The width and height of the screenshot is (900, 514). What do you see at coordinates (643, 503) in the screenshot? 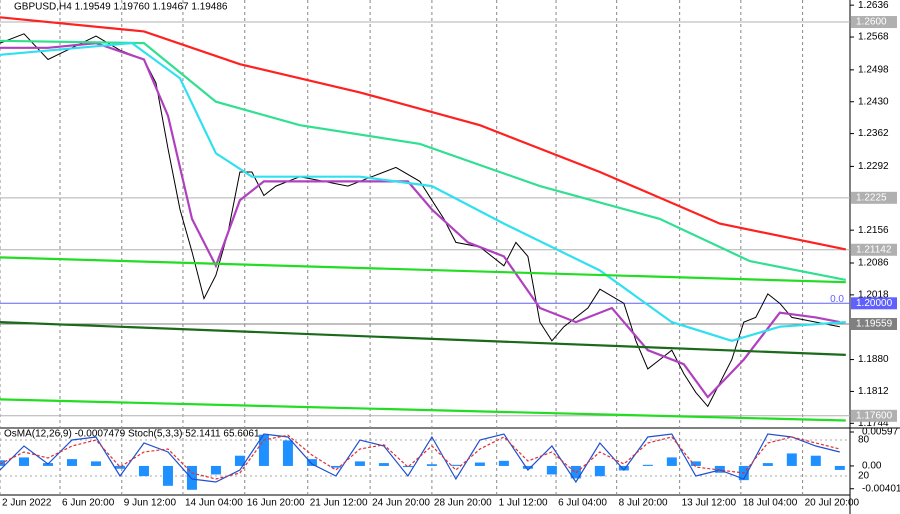
I see `x-tick-label: 8 Jul 20:00` at bounding box center [643, 503].